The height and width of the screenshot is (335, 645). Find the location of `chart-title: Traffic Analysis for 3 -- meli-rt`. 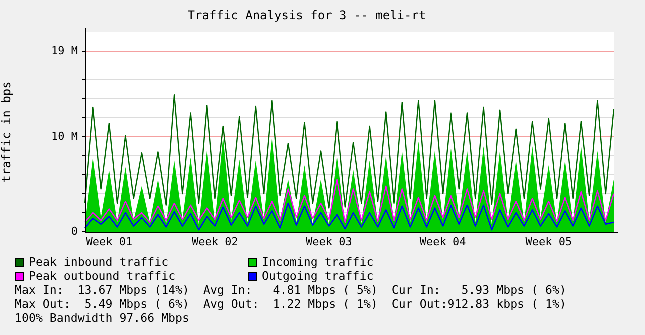

chart-title: Traffic Analysis for 3 -- meli-rt is located at coordinates (307, 15).